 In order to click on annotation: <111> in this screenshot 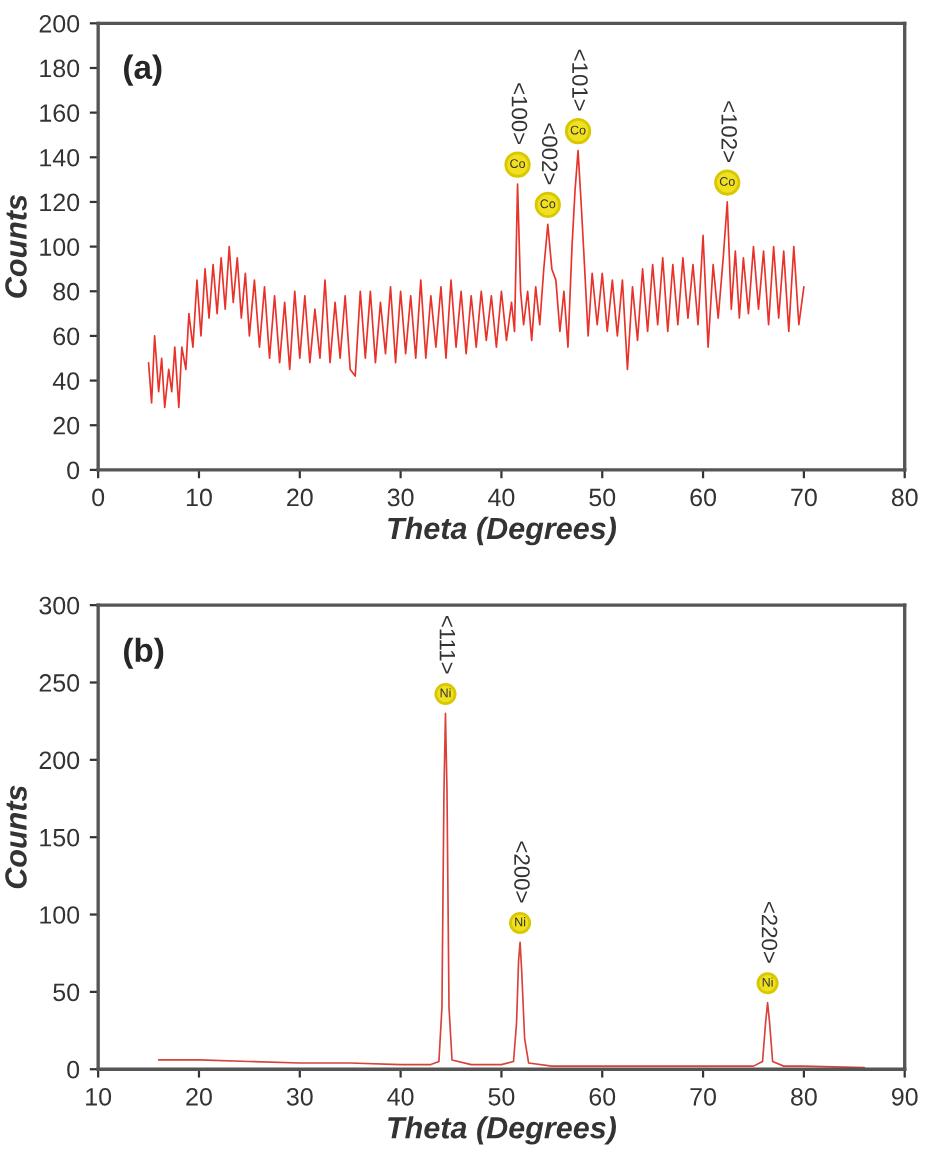, I will do `click(447, 644)`.